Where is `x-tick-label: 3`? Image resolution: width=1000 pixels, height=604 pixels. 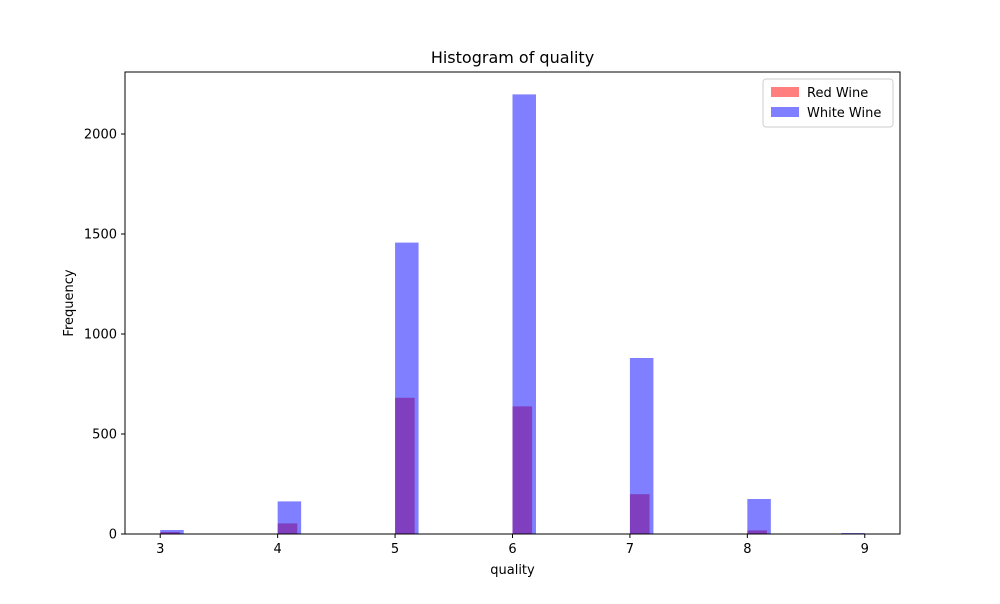 x-tick-label: 3 is located at coordinates (160, 549).